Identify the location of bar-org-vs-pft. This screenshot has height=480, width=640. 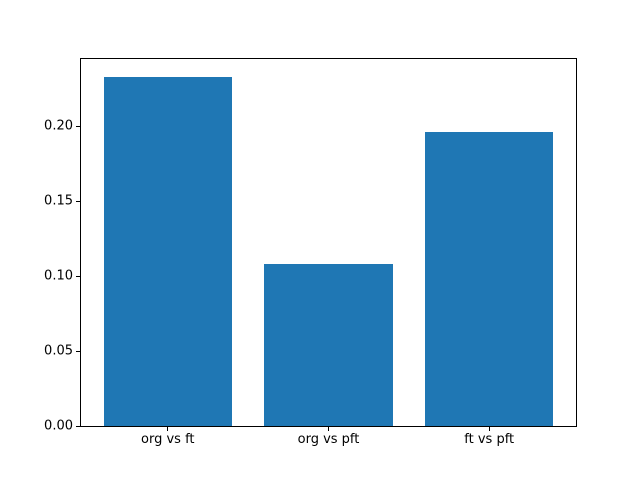
(328, 345).